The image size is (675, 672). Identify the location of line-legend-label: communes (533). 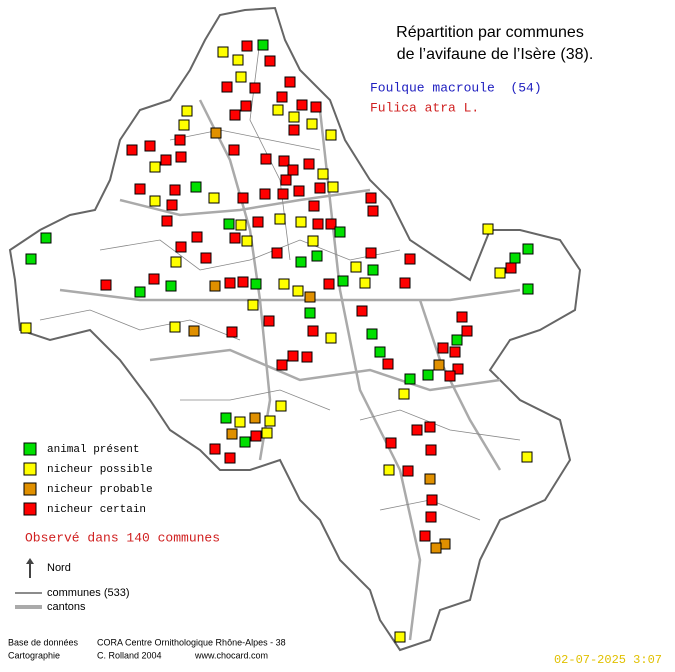
(88, 593).